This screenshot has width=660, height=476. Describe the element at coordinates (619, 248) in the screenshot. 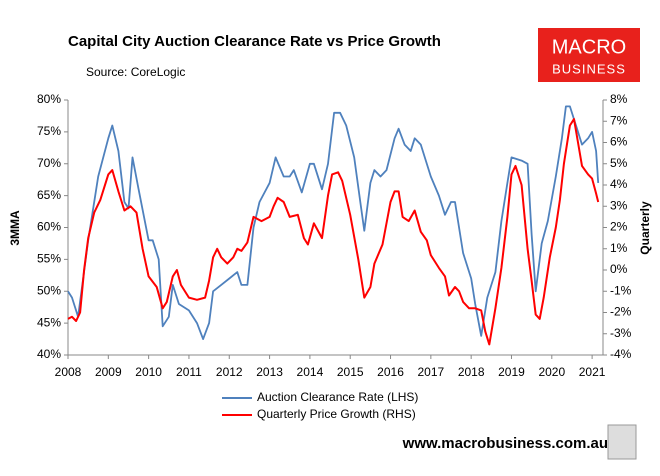

I see `y2-tick-label: 1%` at that location.